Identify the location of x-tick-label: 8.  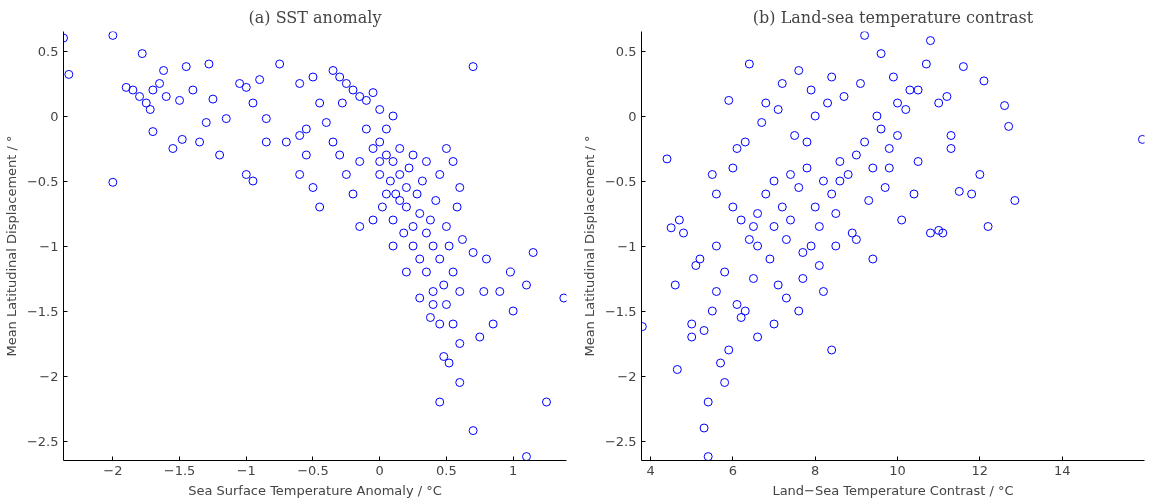
(815, 470).